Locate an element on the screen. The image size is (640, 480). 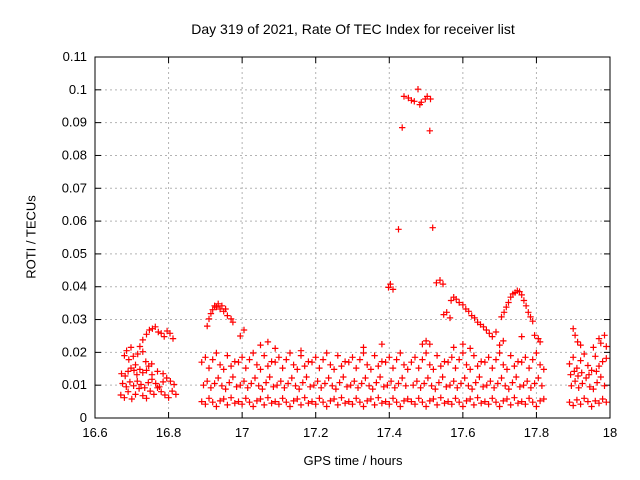
svg-text: 0.05 is located at coordinates (74, 253).